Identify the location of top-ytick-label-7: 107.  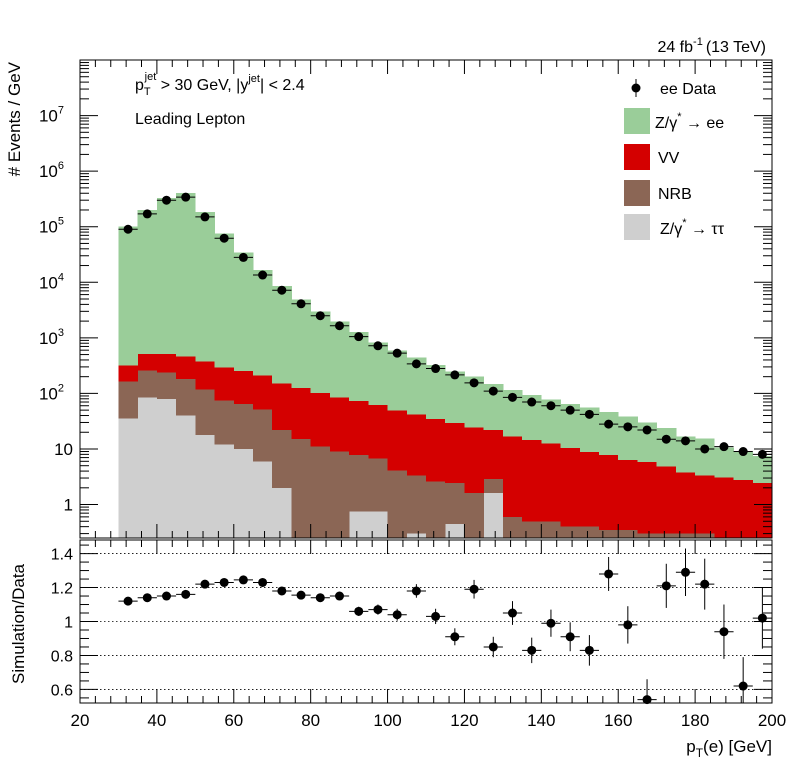
(51, 115).